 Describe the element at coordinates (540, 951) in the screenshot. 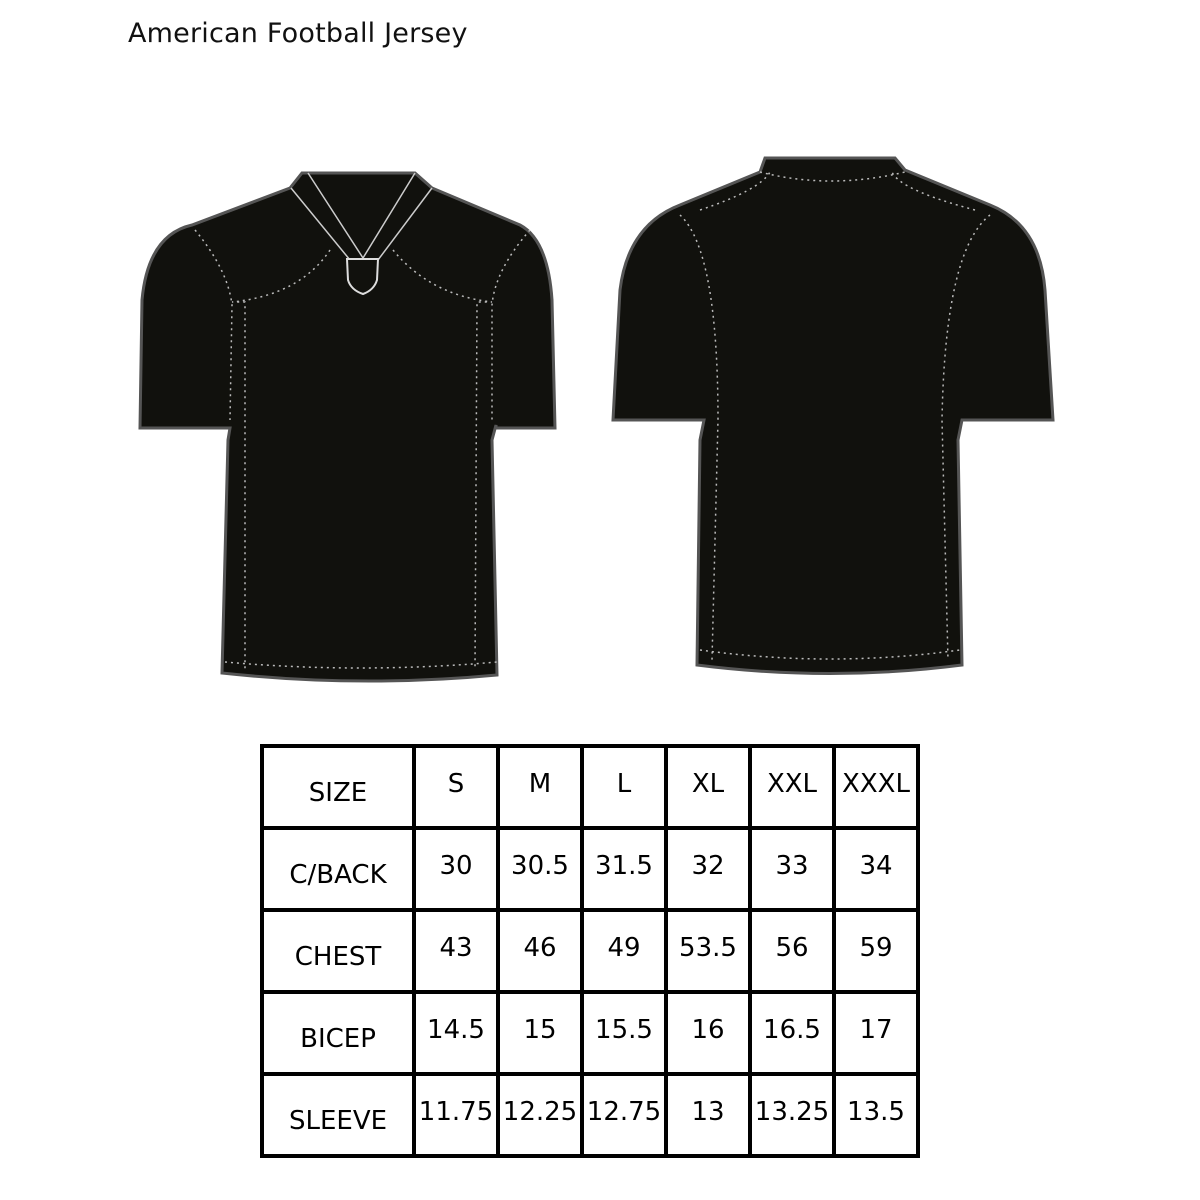

I see `table-cell: 46` at that location.